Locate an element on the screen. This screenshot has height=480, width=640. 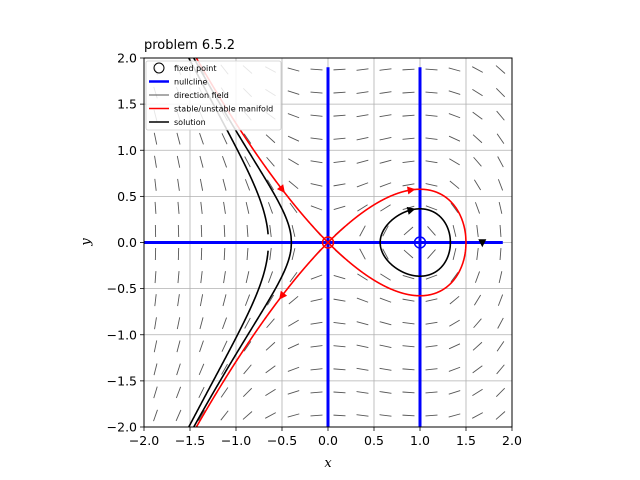
solution-arrow is located at coordinates (482, 243).